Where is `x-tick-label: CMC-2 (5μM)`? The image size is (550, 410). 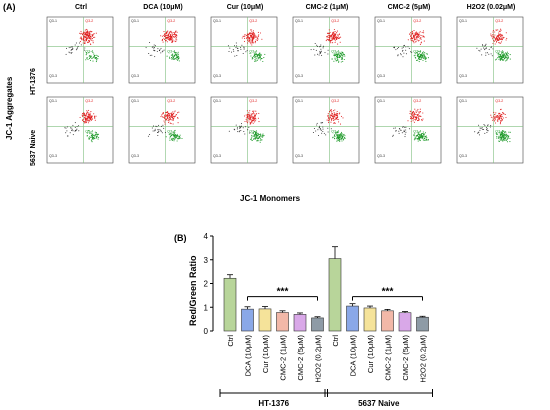
x-tick-label: CMC-2 (5μM) is located at coordinates (300, 358).